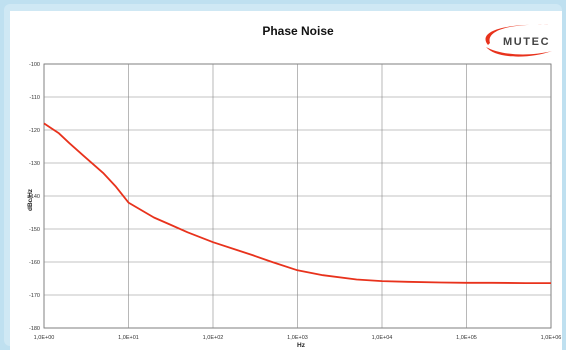  I want to click on x-tick-label: 1,0E+05, so click(466, 338).